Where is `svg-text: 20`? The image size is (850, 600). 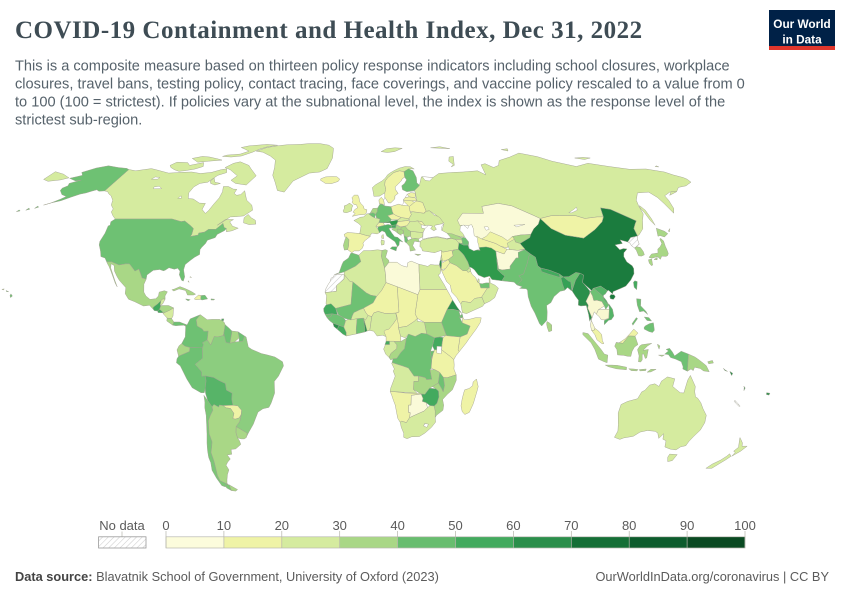
svg-text: 20 is located at coordinates (282, 525).